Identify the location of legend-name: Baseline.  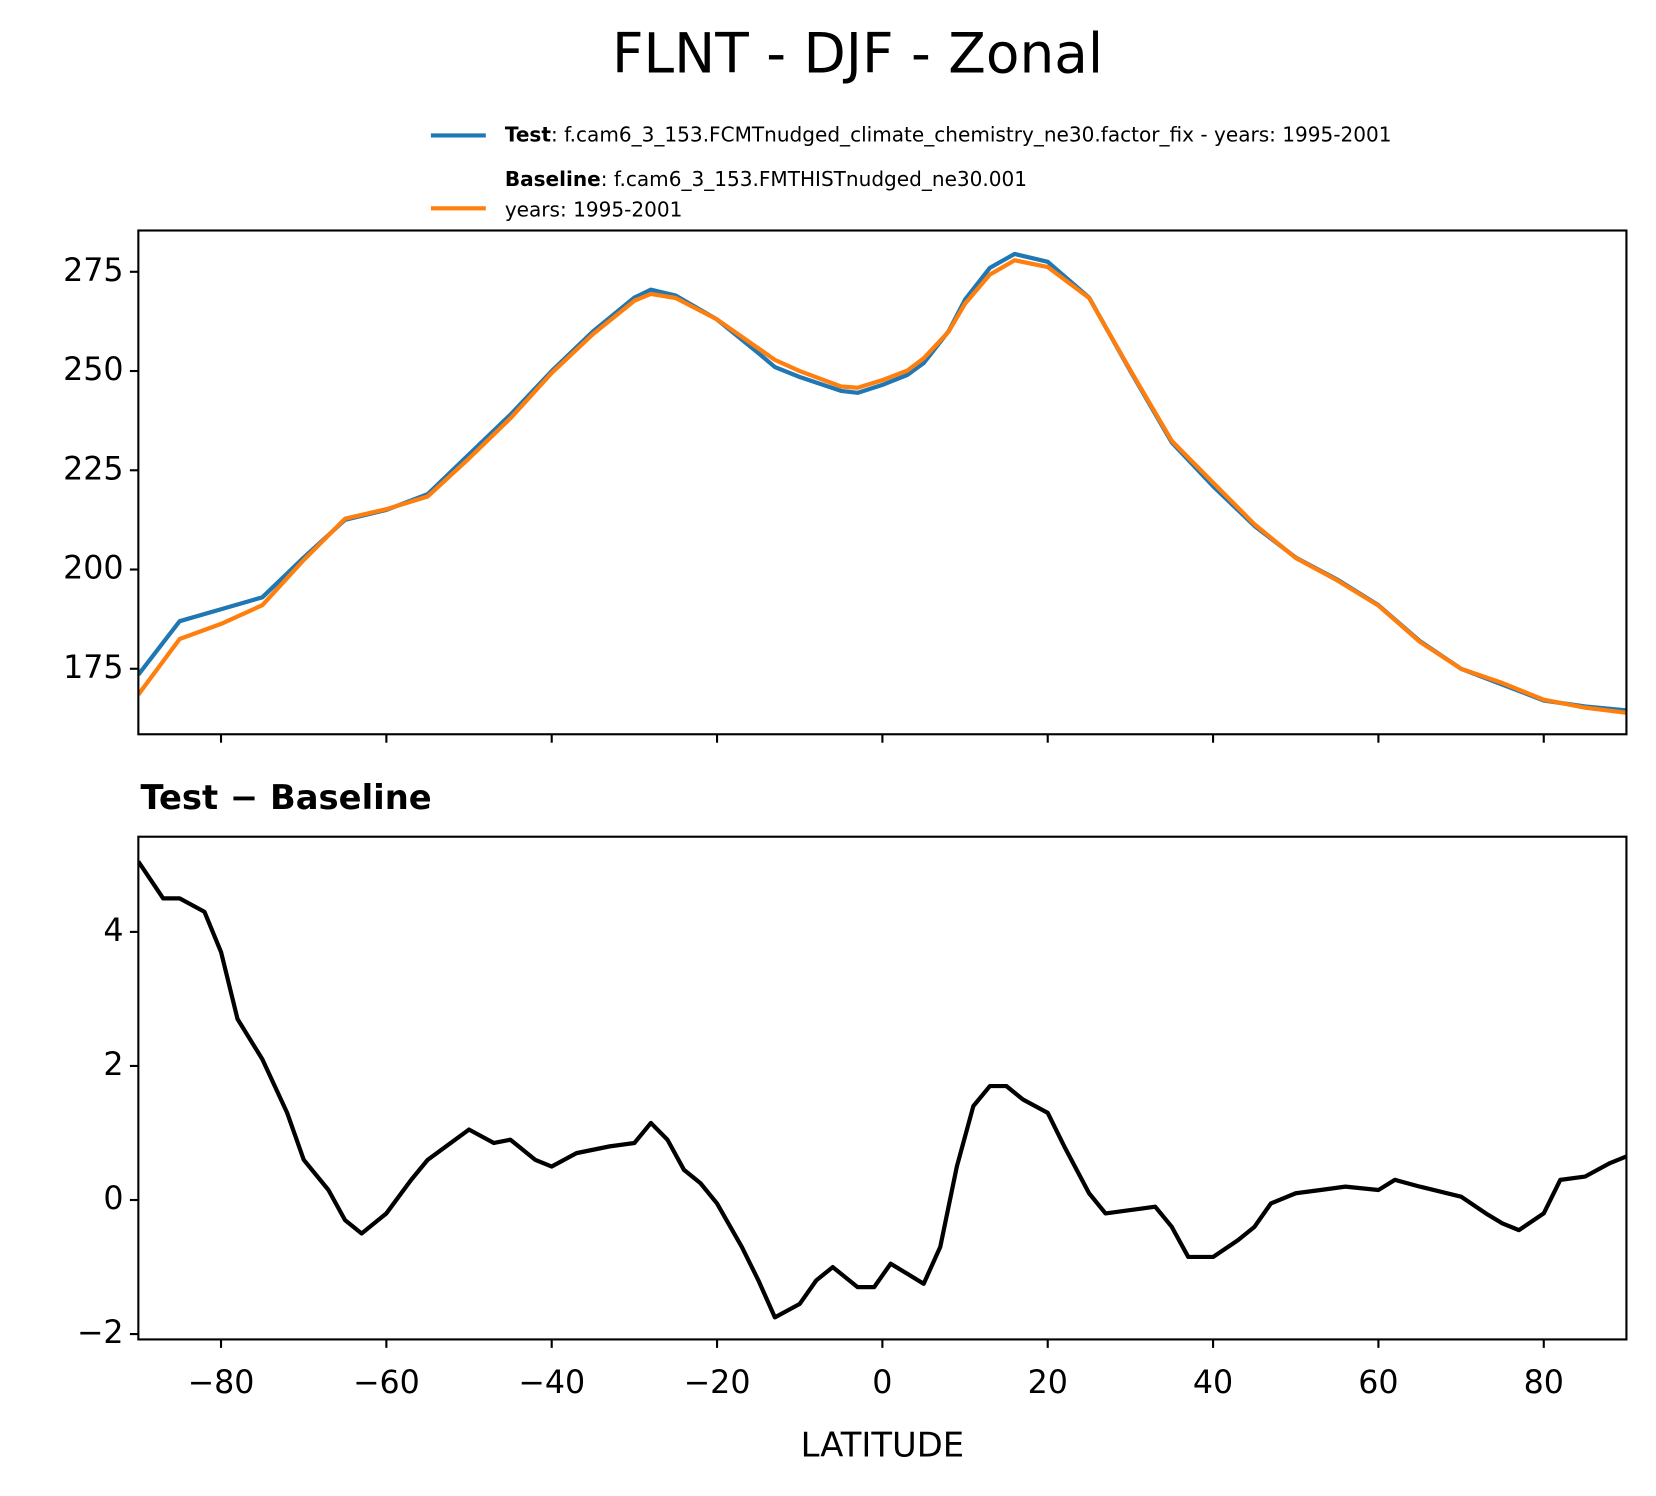
(553, 178).